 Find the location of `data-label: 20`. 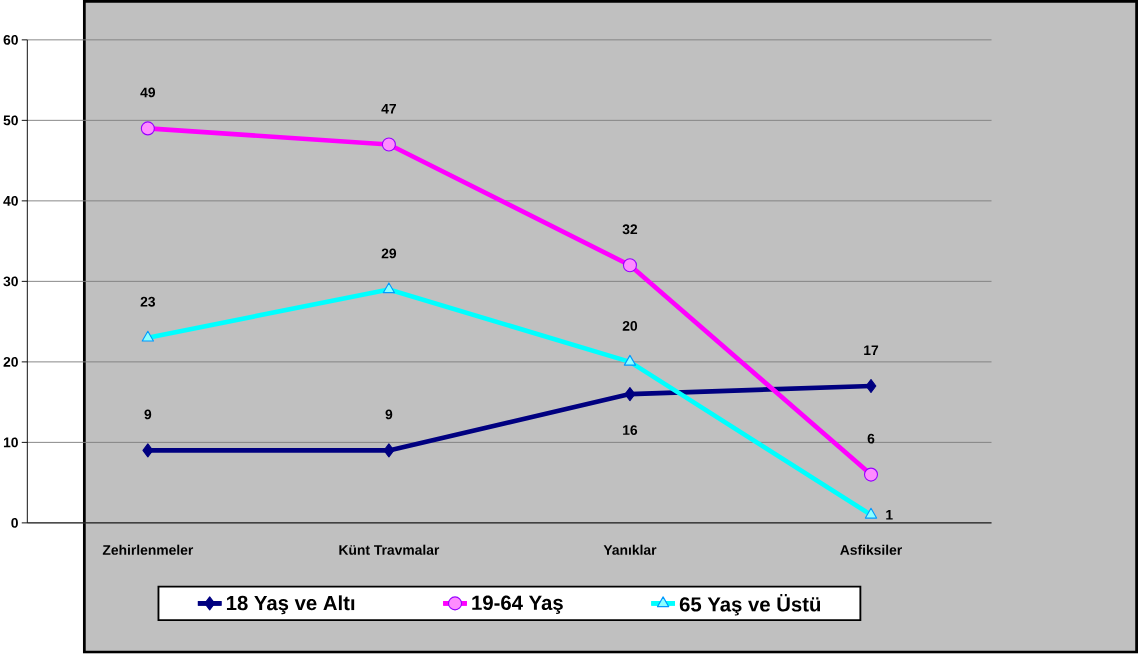

data-label: 20 is located at coordinates (630, 326).